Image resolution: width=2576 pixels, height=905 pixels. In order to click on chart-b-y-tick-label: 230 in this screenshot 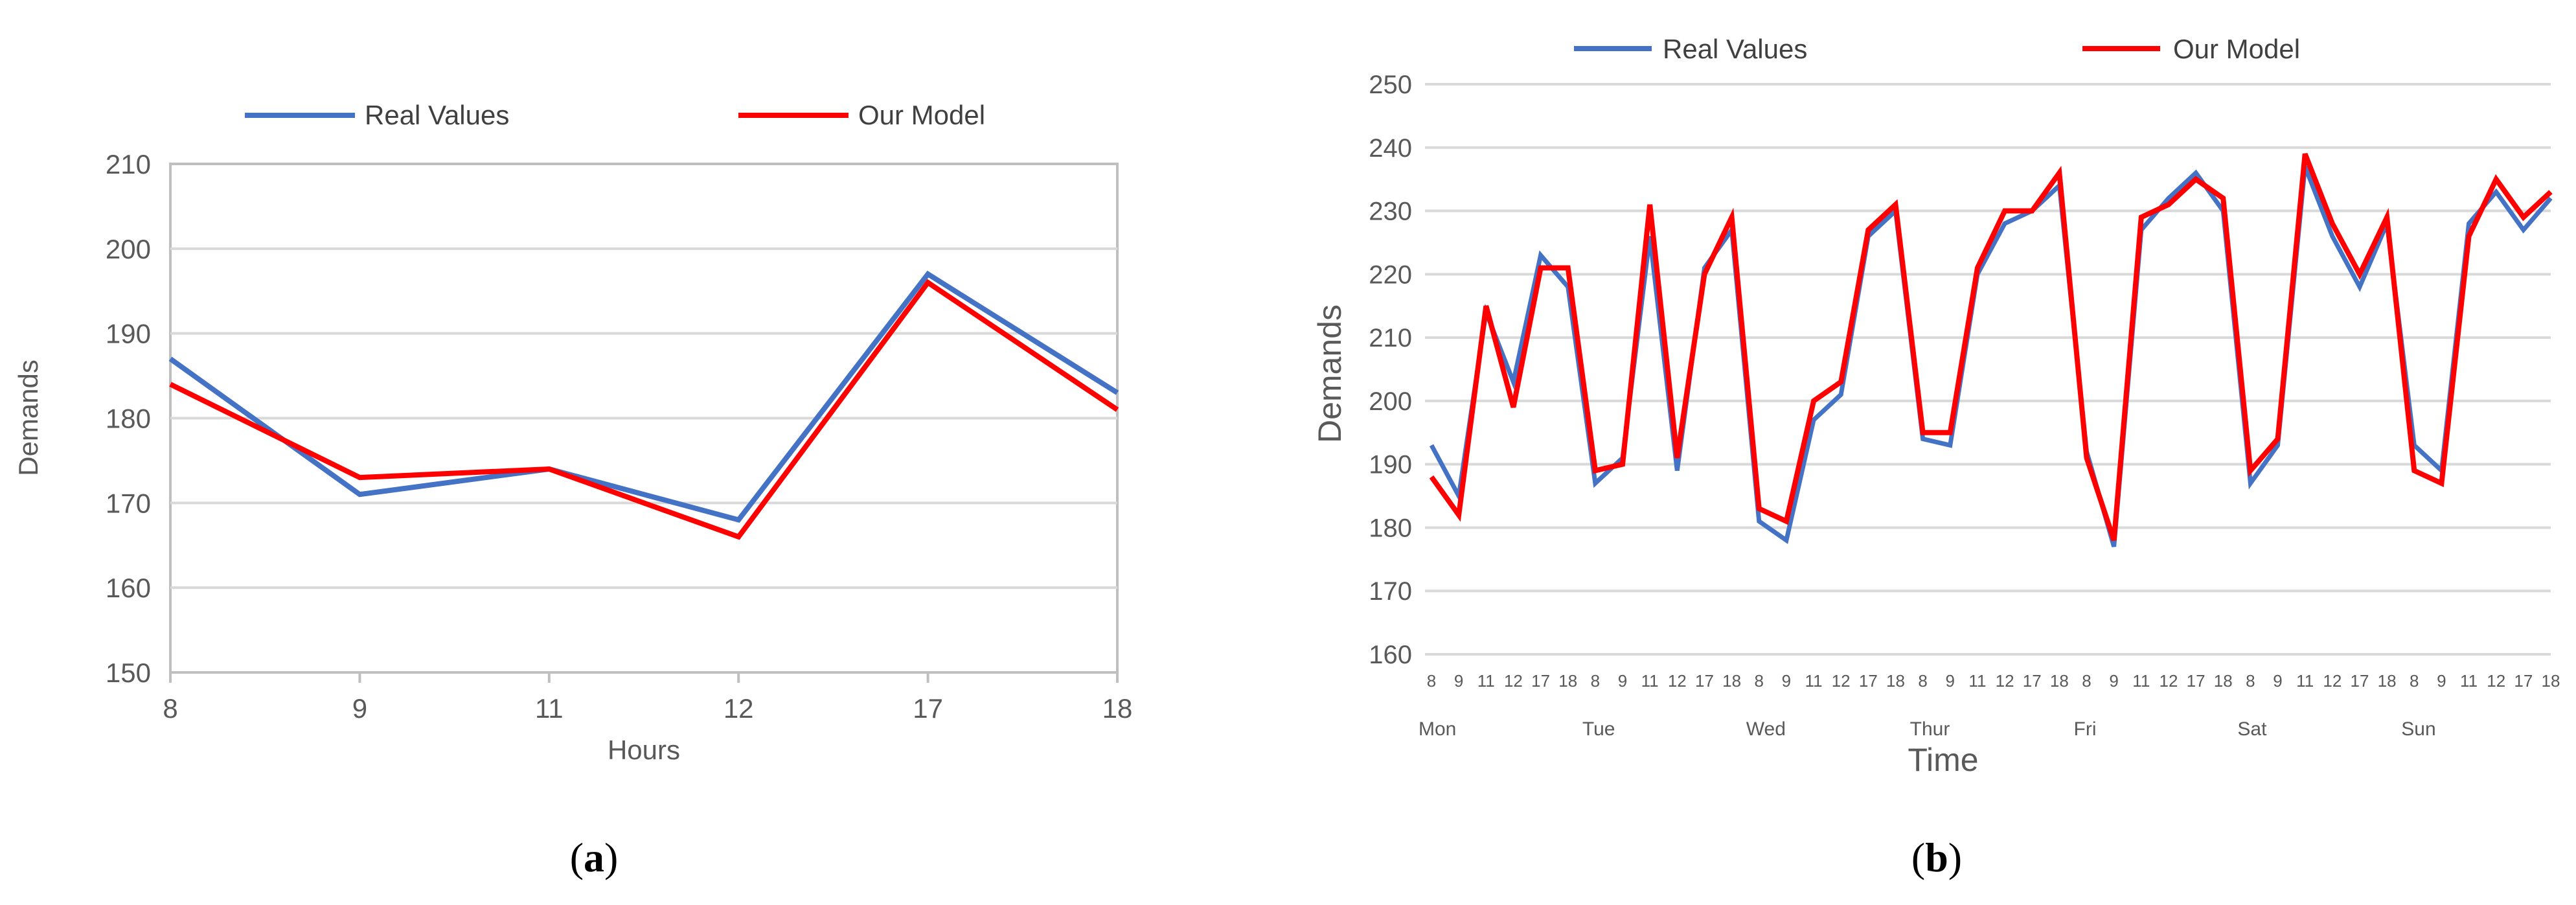, I will do `click(1390, 212)`.